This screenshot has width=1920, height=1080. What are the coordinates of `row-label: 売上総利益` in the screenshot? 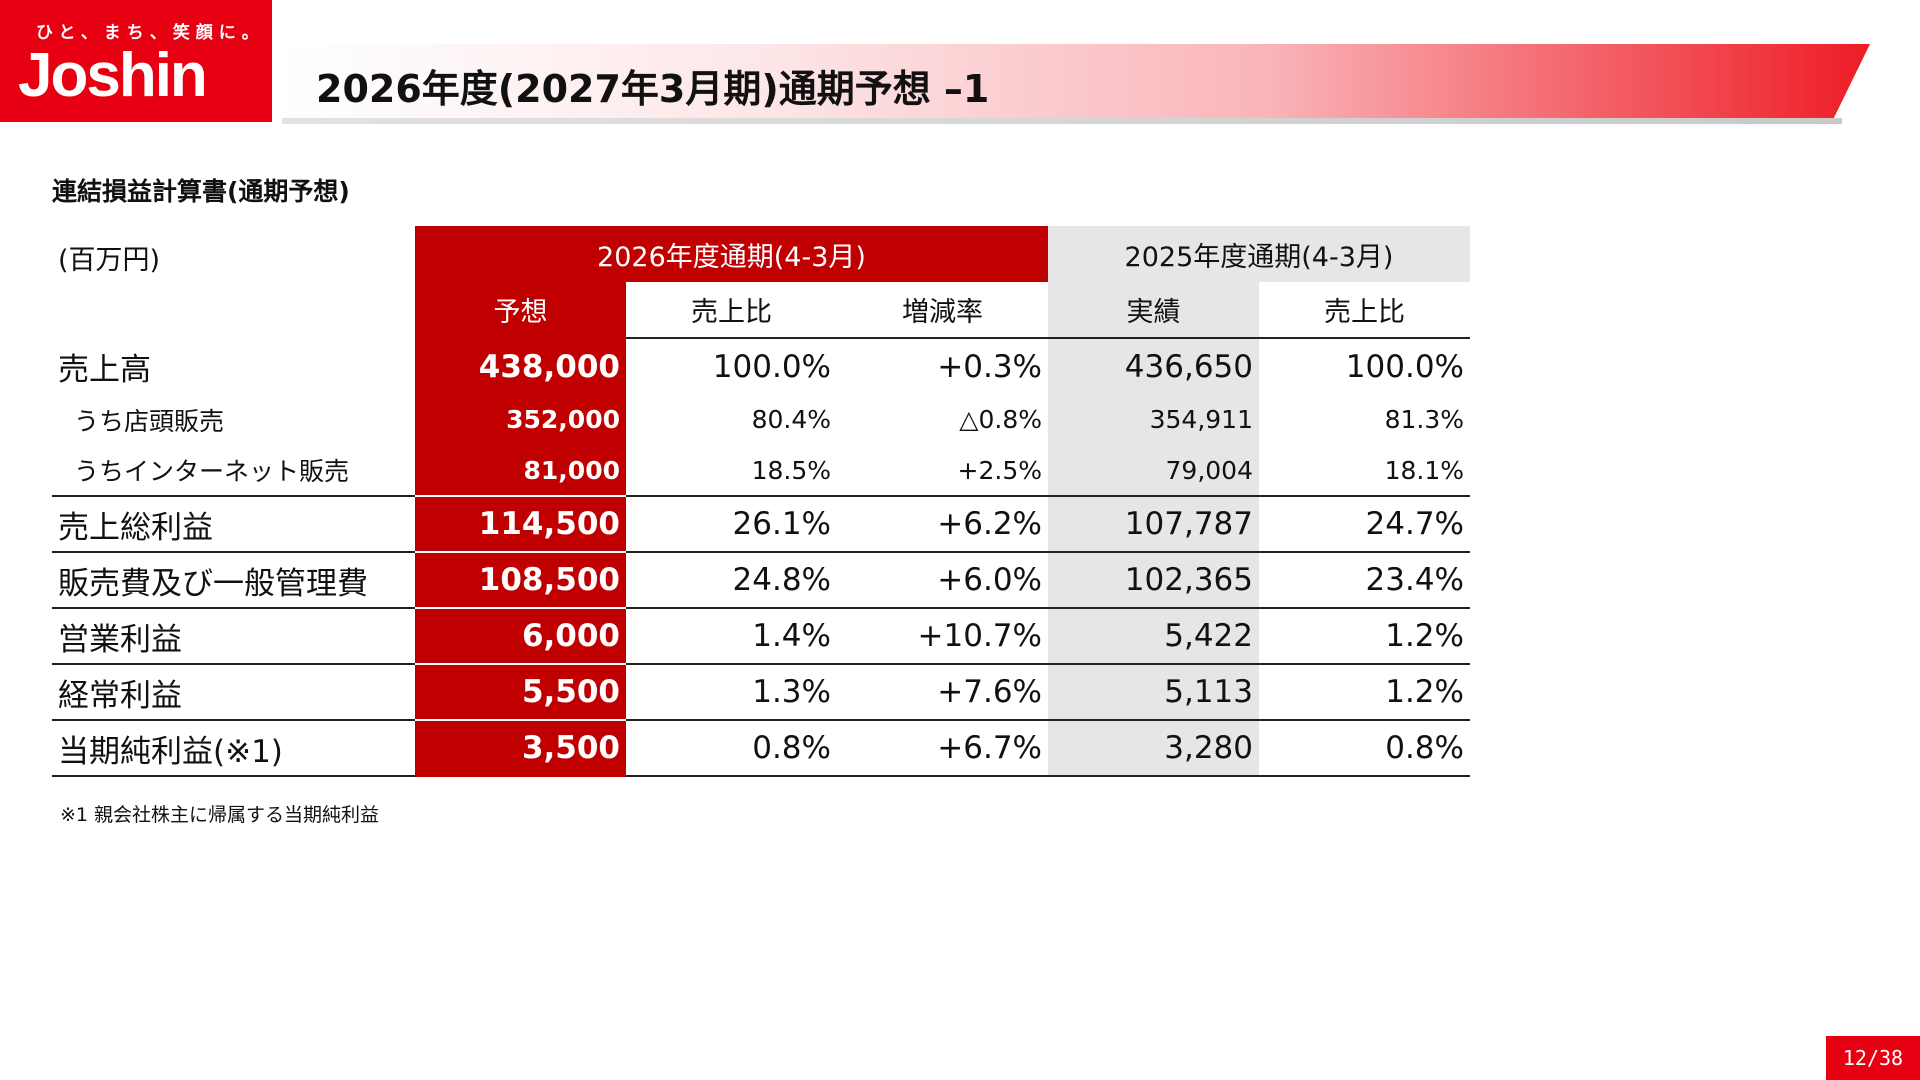 It's located at (233, 524).